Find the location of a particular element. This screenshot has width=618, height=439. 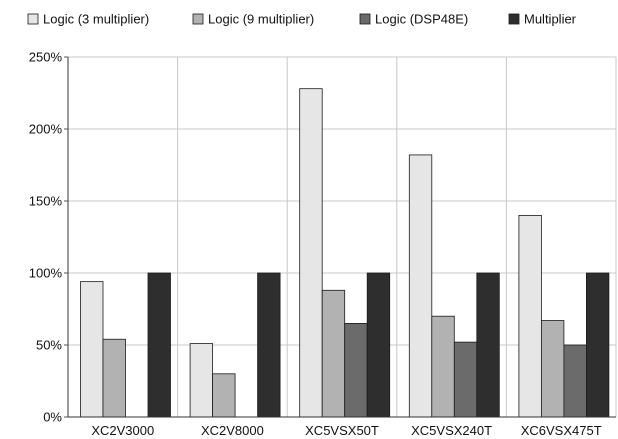

x-category-label: XC6VSX475T is located at coordinates (561, 430).